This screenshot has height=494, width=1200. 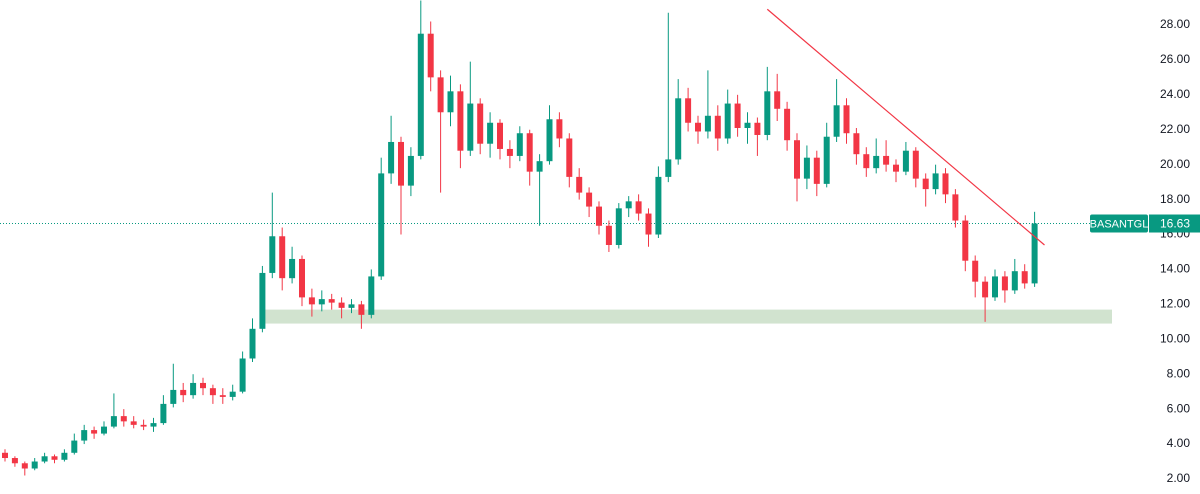 I want to click on symbol-label: BASANTGL, so click(x=1119, y=224).